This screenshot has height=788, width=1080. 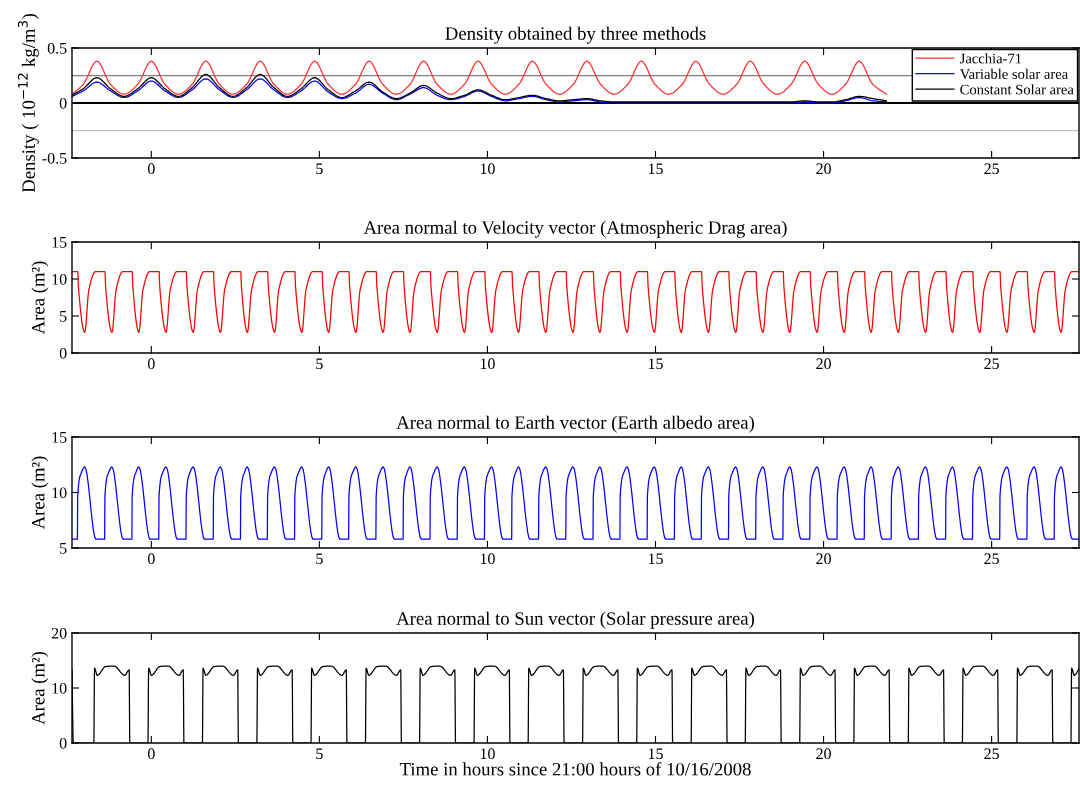 What do you see at coordinates (575, 424) in the screenshot?
I see `chart-title: Area normal to Earth vector (Earth albedo area)` at bounding box center [575, 424].